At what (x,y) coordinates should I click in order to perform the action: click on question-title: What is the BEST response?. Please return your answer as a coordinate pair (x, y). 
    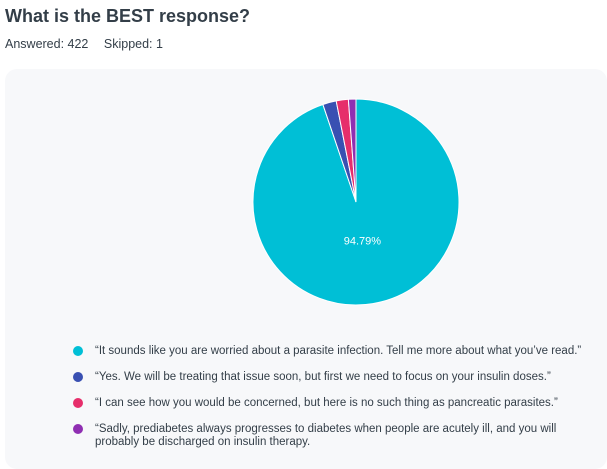
    Looking at the image, I should click on (128, 16).